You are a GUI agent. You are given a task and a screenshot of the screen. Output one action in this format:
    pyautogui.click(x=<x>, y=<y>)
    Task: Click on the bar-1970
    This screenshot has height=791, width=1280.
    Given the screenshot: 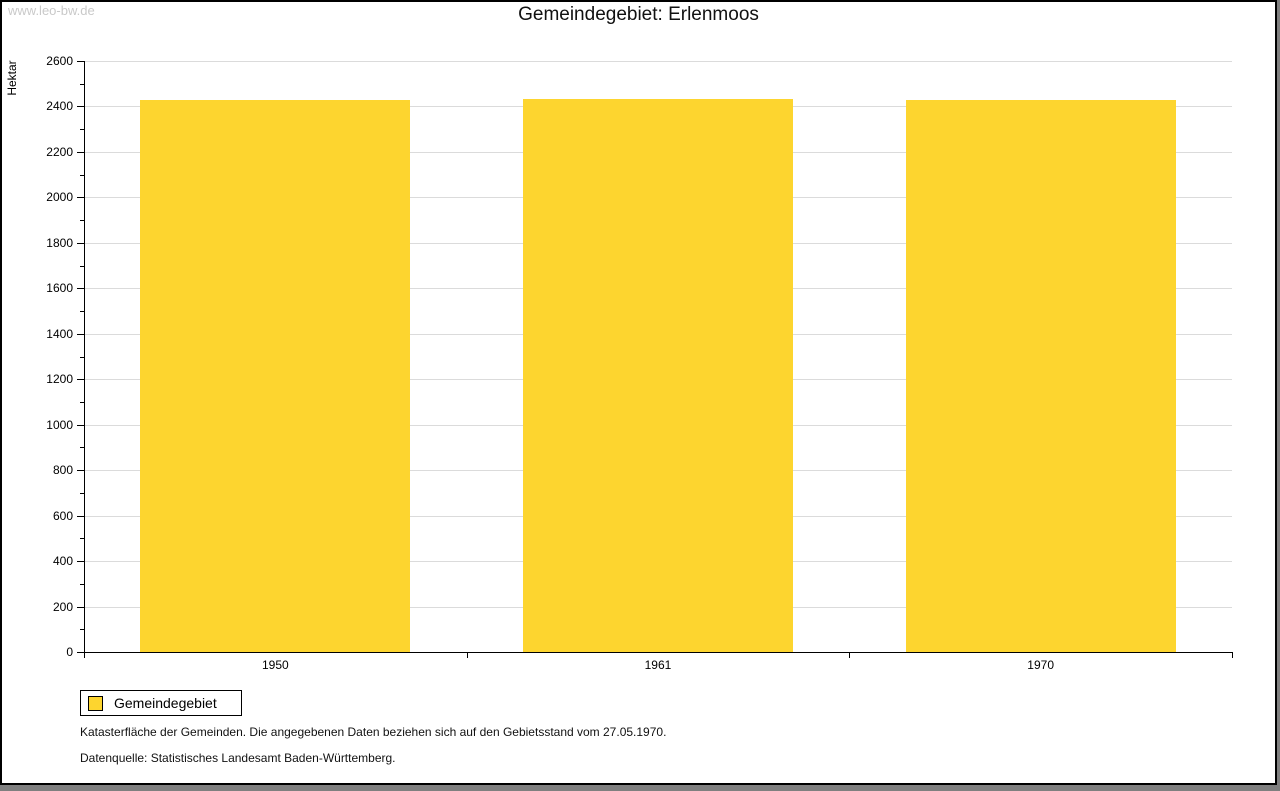 What is the action you would take?
    pyautogui.click(x=1040, y=376)
    